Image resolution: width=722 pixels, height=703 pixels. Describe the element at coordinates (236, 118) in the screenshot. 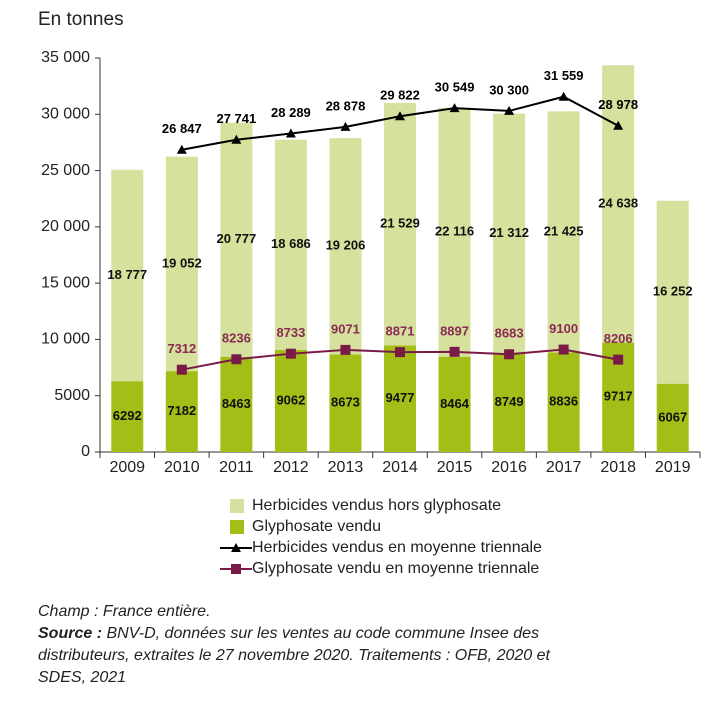

I see `data-label: 27 741` at that location.